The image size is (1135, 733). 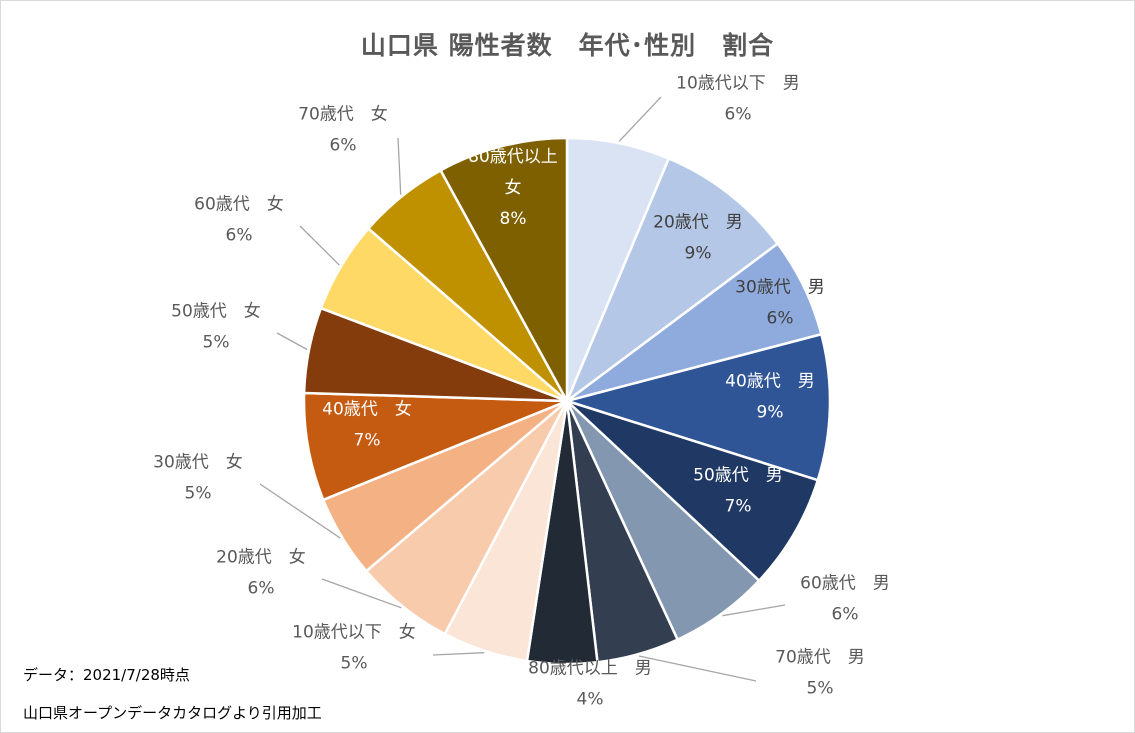 I want to click on data-label-category: 女, so click(x=513, y=188).